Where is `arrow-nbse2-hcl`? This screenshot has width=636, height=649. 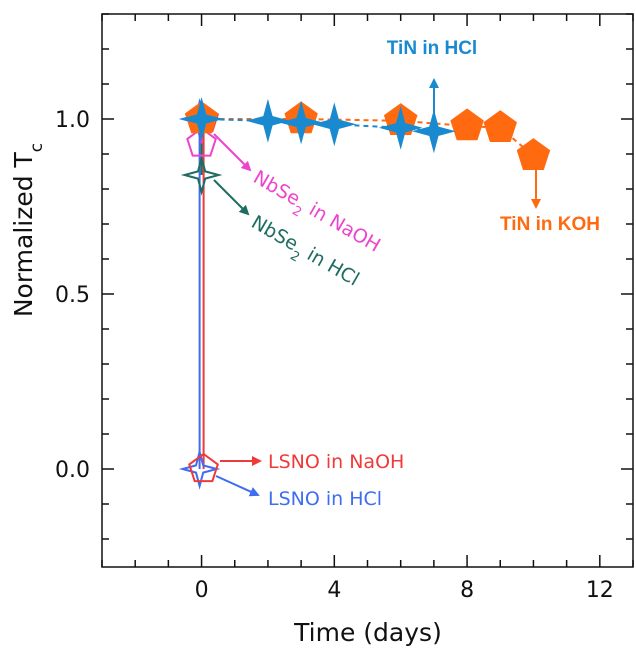 arrow-nbse2-hcl is located at coordinates (231, 197).